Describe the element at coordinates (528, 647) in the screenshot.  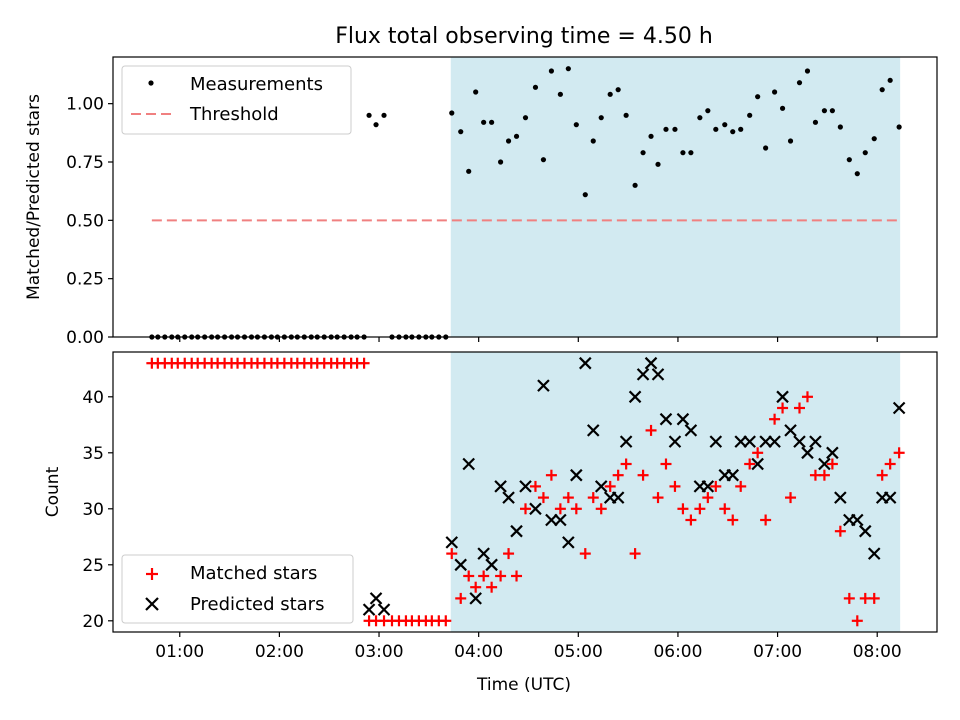
I see `bottom-x-ticks: 01:00 02:00 03:00 04:00 05:00 06:00 07:00 08:00` at that location.